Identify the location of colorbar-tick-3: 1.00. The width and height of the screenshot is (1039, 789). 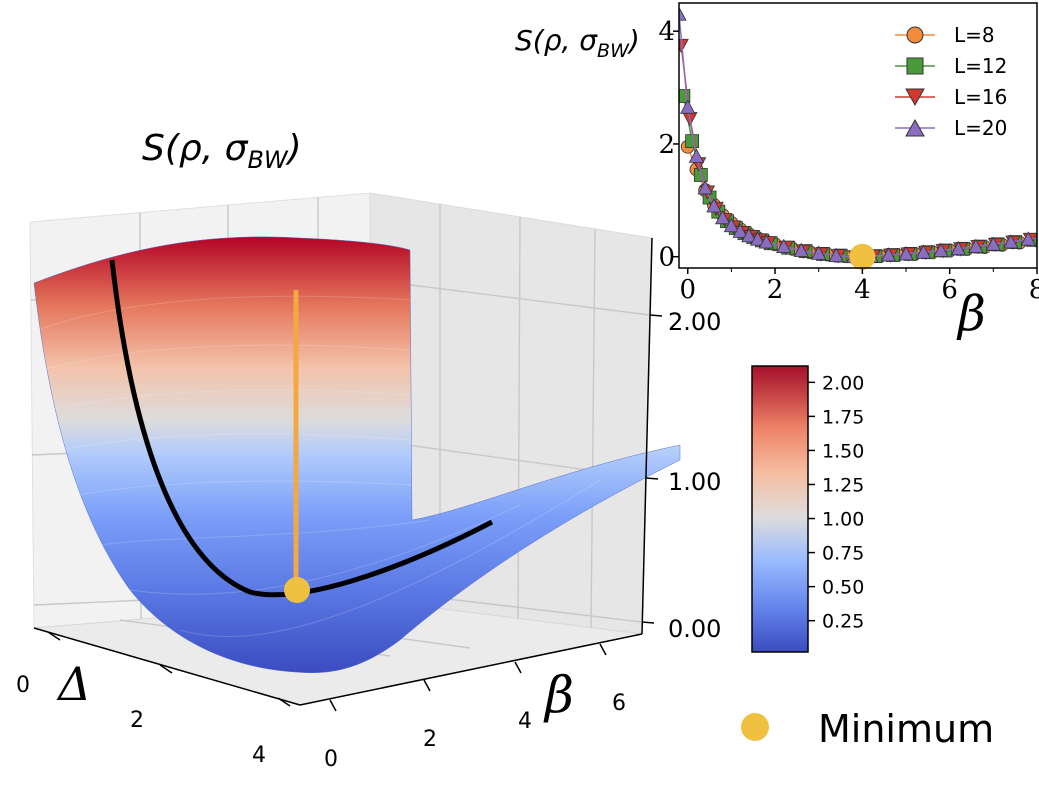
(843, 520).